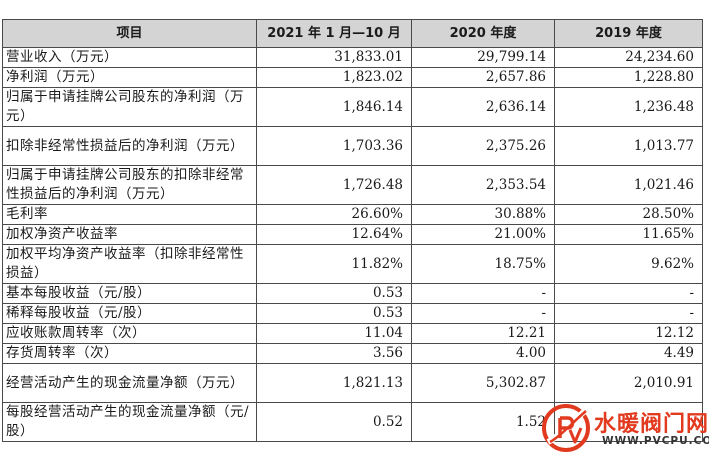 This screenshot has height=459, width=709. I want to click on cell-2020: 29,799.14, so click(483, 57).